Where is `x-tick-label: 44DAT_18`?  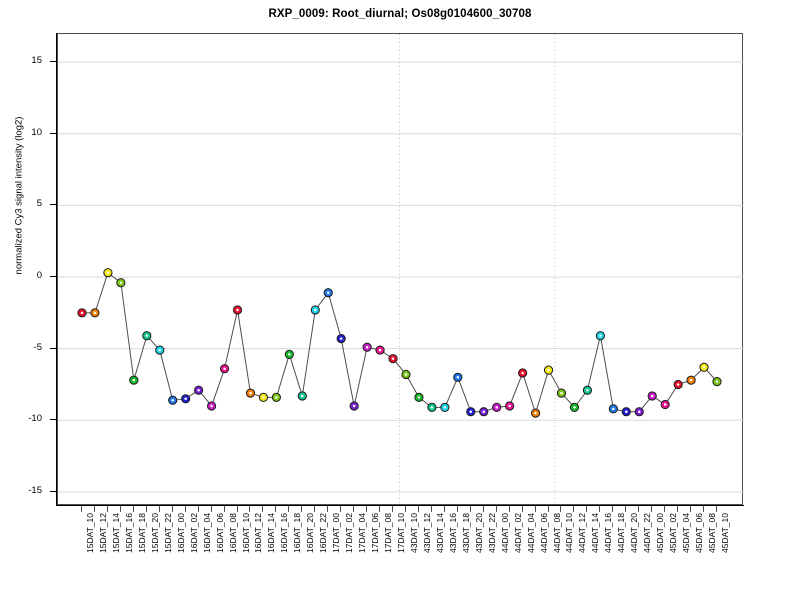 x-tick-label: 44DAT_18 is located at coordinates (621, 533).